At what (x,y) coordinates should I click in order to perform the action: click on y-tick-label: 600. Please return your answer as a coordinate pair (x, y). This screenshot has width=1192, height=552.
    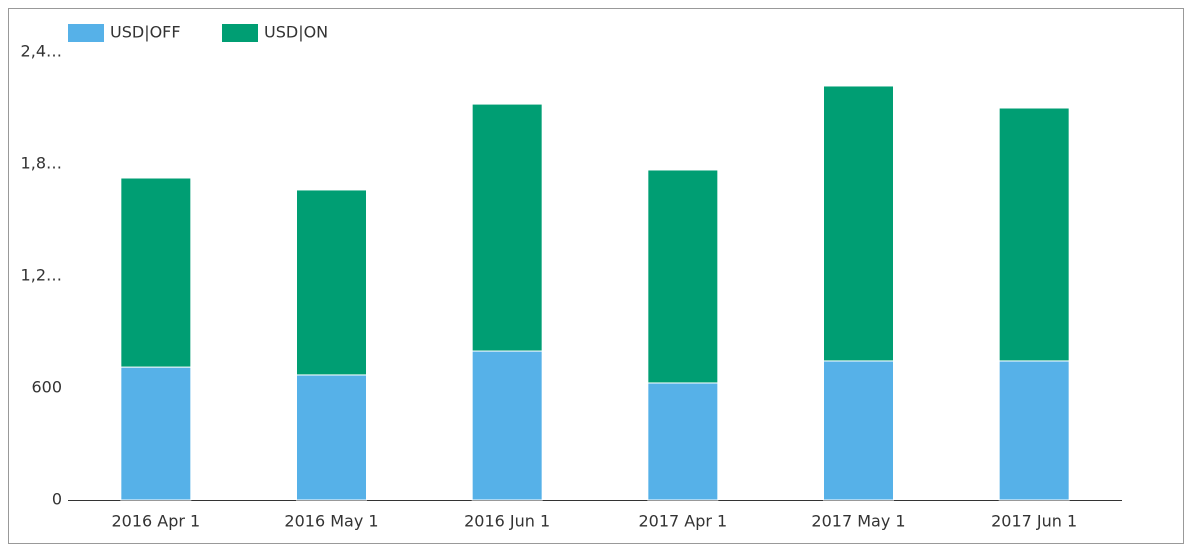
    Looking at the image, I should click on (46, 387).